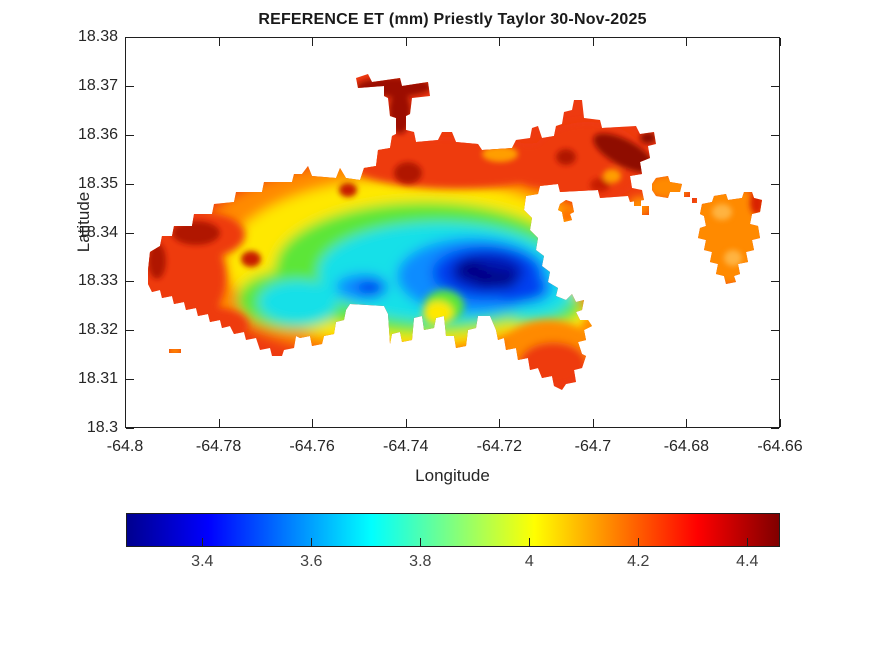 Image resolution: width=875 pixels, height=656 pixels. Describe the element at coordinates (638, 561) in the screenshot. I see `colorbar-tick-label: 4.2` at that location.